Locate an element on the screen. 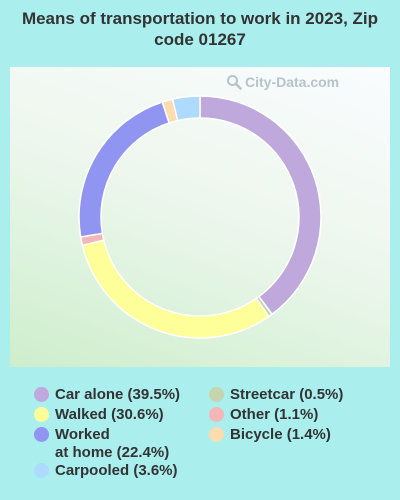 This screenshot has height=500, width=400. slice-car-alone is located at coordinates (260, 205).